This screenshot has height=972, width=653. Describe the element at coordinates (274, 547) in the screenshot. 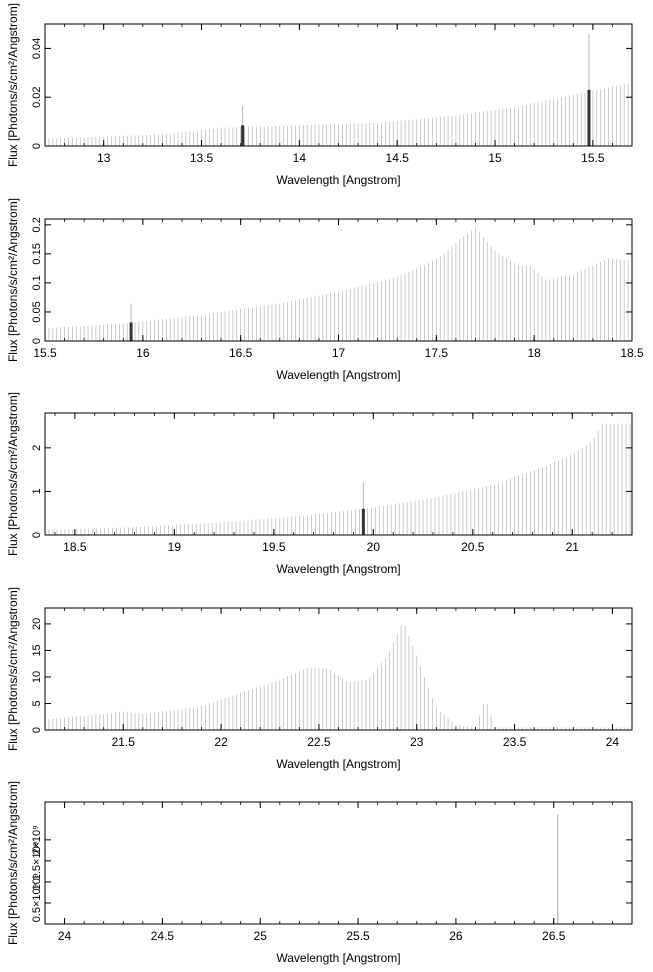

I see `x-tick-label: 19.5` at that location.